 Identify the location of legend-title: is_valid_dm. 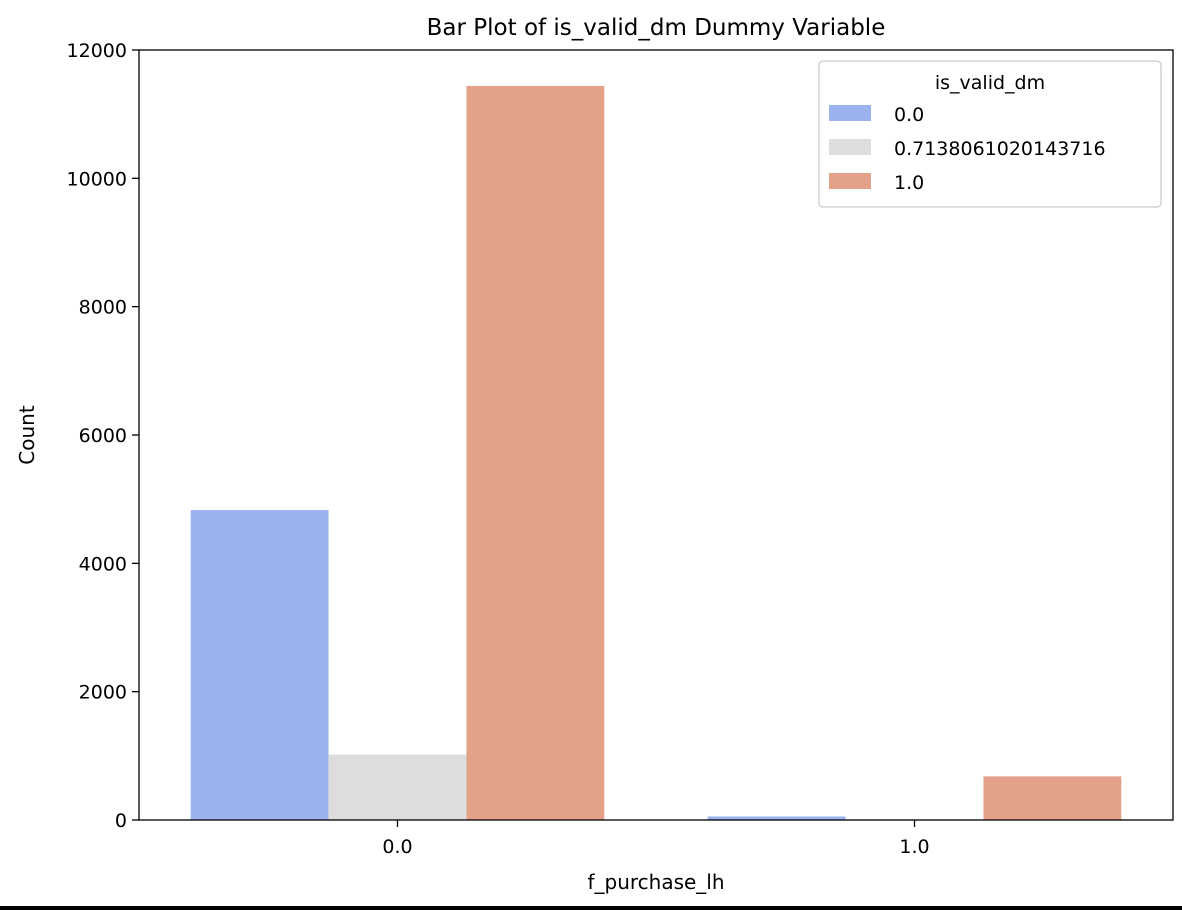
(990, 83).